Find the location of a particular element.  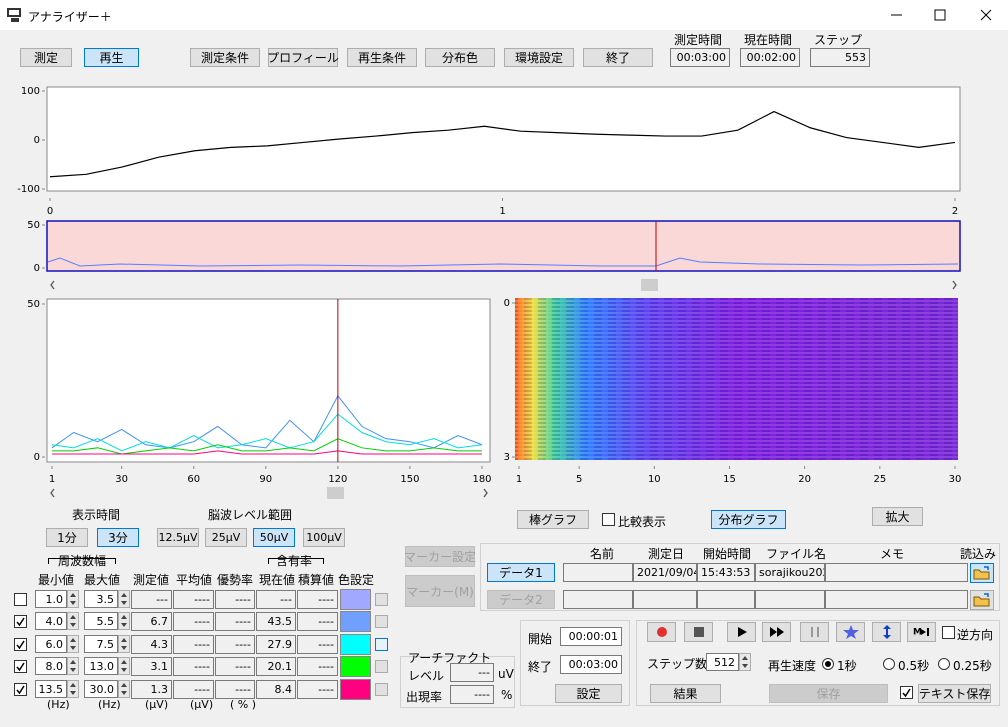

toolbar-button: 再生 is located at coordinates (111, 57).